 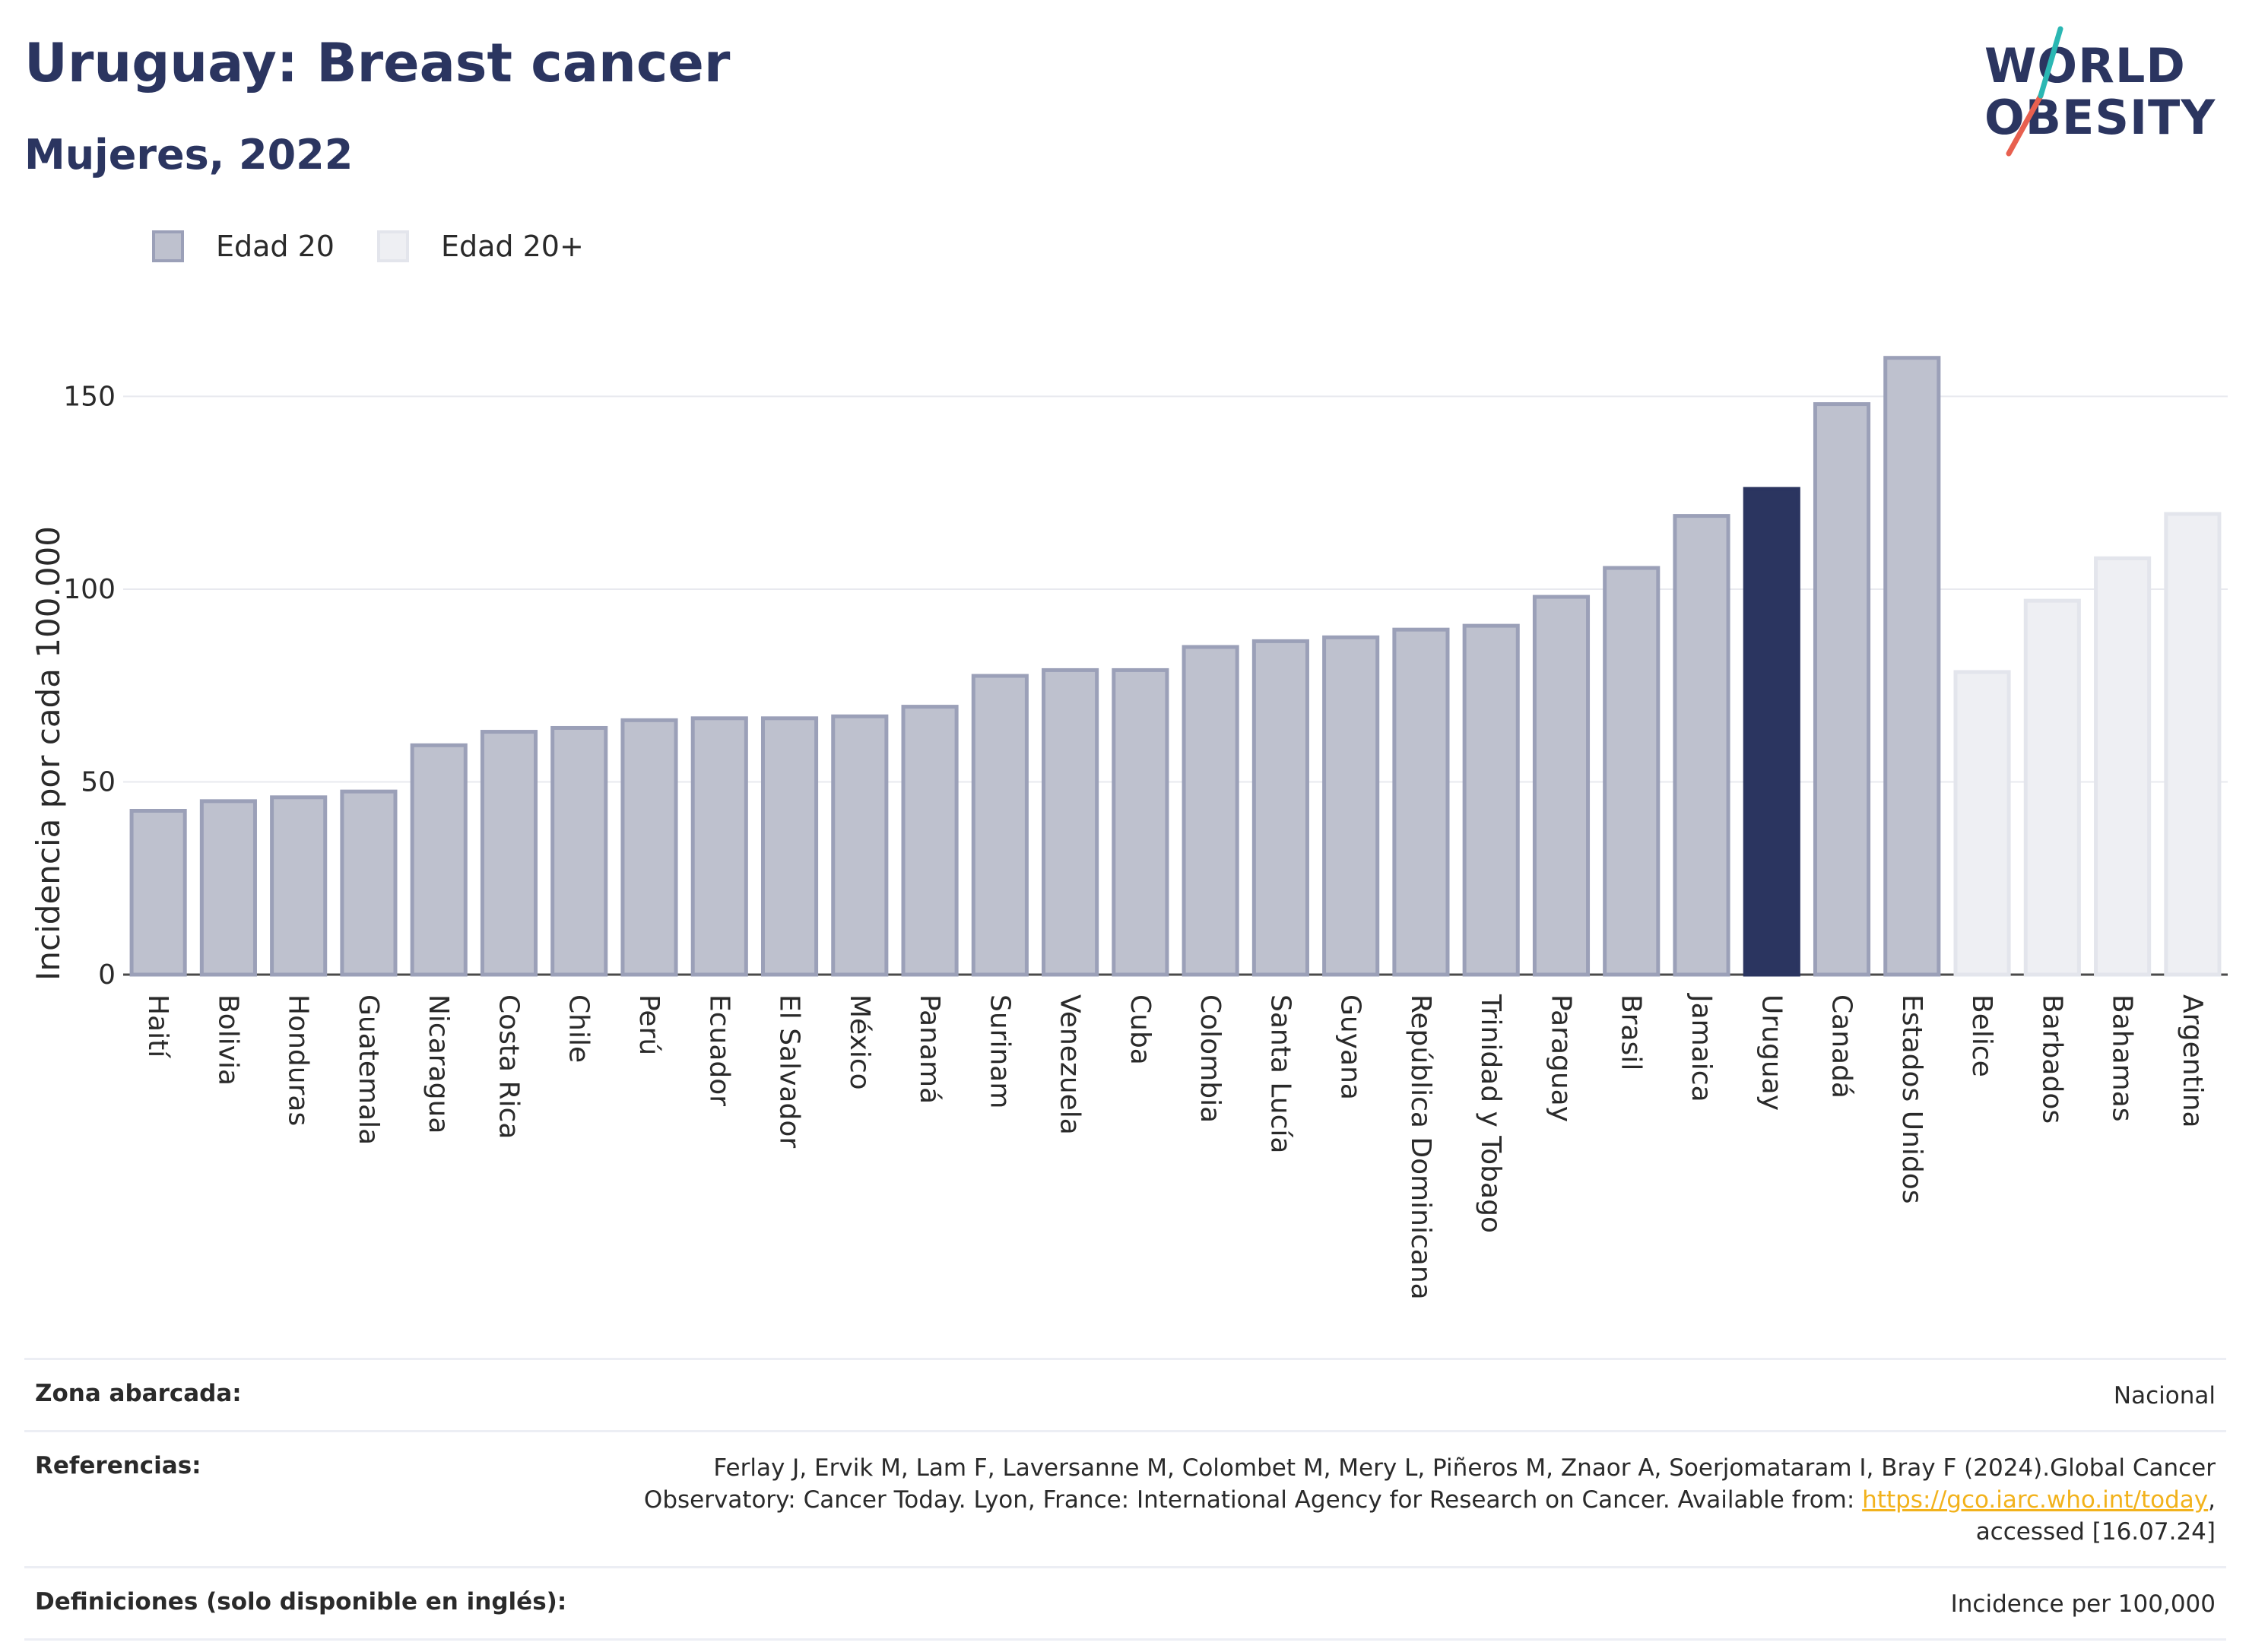 What do you see at coordinates (2034, 91) in the screenshot?
I see `logo-slash-icon` at bounding box center [2034, 91].